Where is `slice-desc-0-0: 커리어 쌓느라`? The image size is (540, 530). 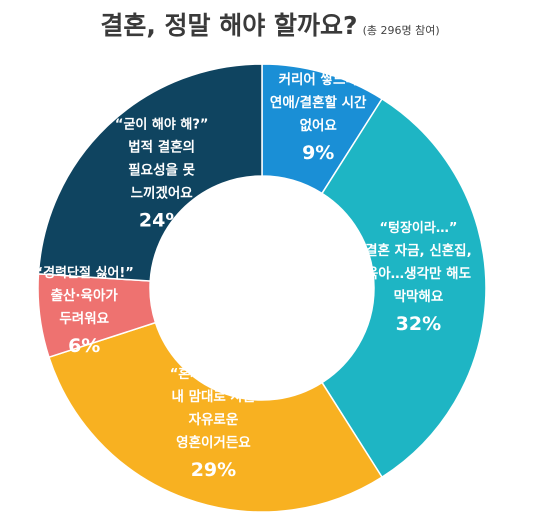
slice-desc-0-0: 커리어 쌓느라 is located at coordinates (319, 79).